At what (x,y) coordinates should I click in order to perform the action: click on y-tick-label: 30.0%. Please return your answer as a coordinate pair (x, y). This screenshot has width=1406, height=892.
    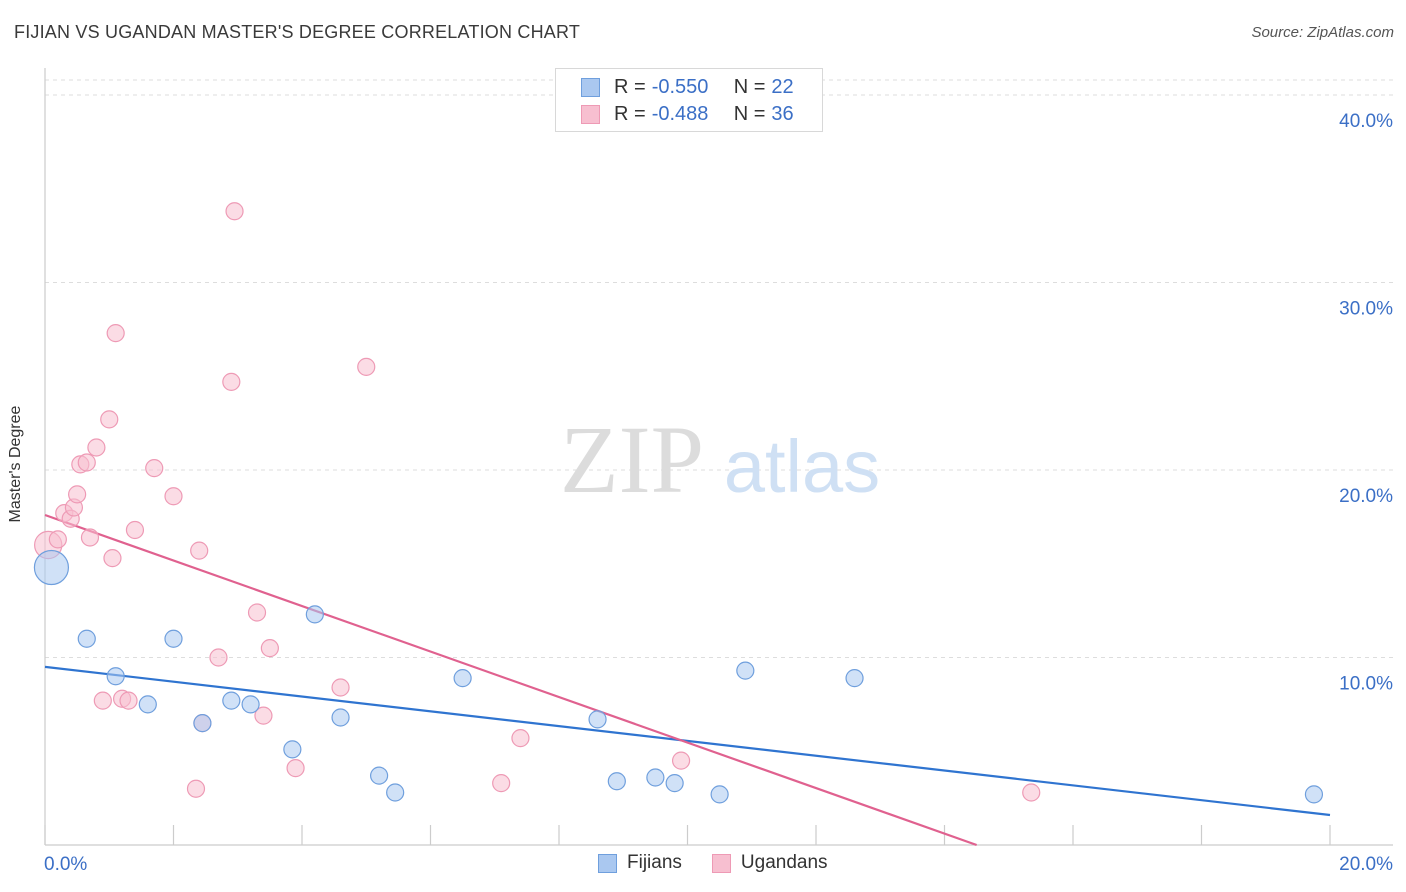
    Looking at the image, I should click on (1366, 309).